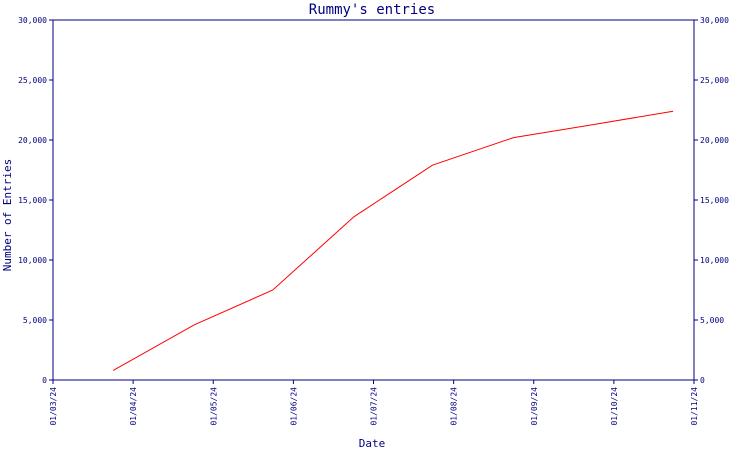  I want to click on x-tick-label: 01/06/24, so click(293, 406).